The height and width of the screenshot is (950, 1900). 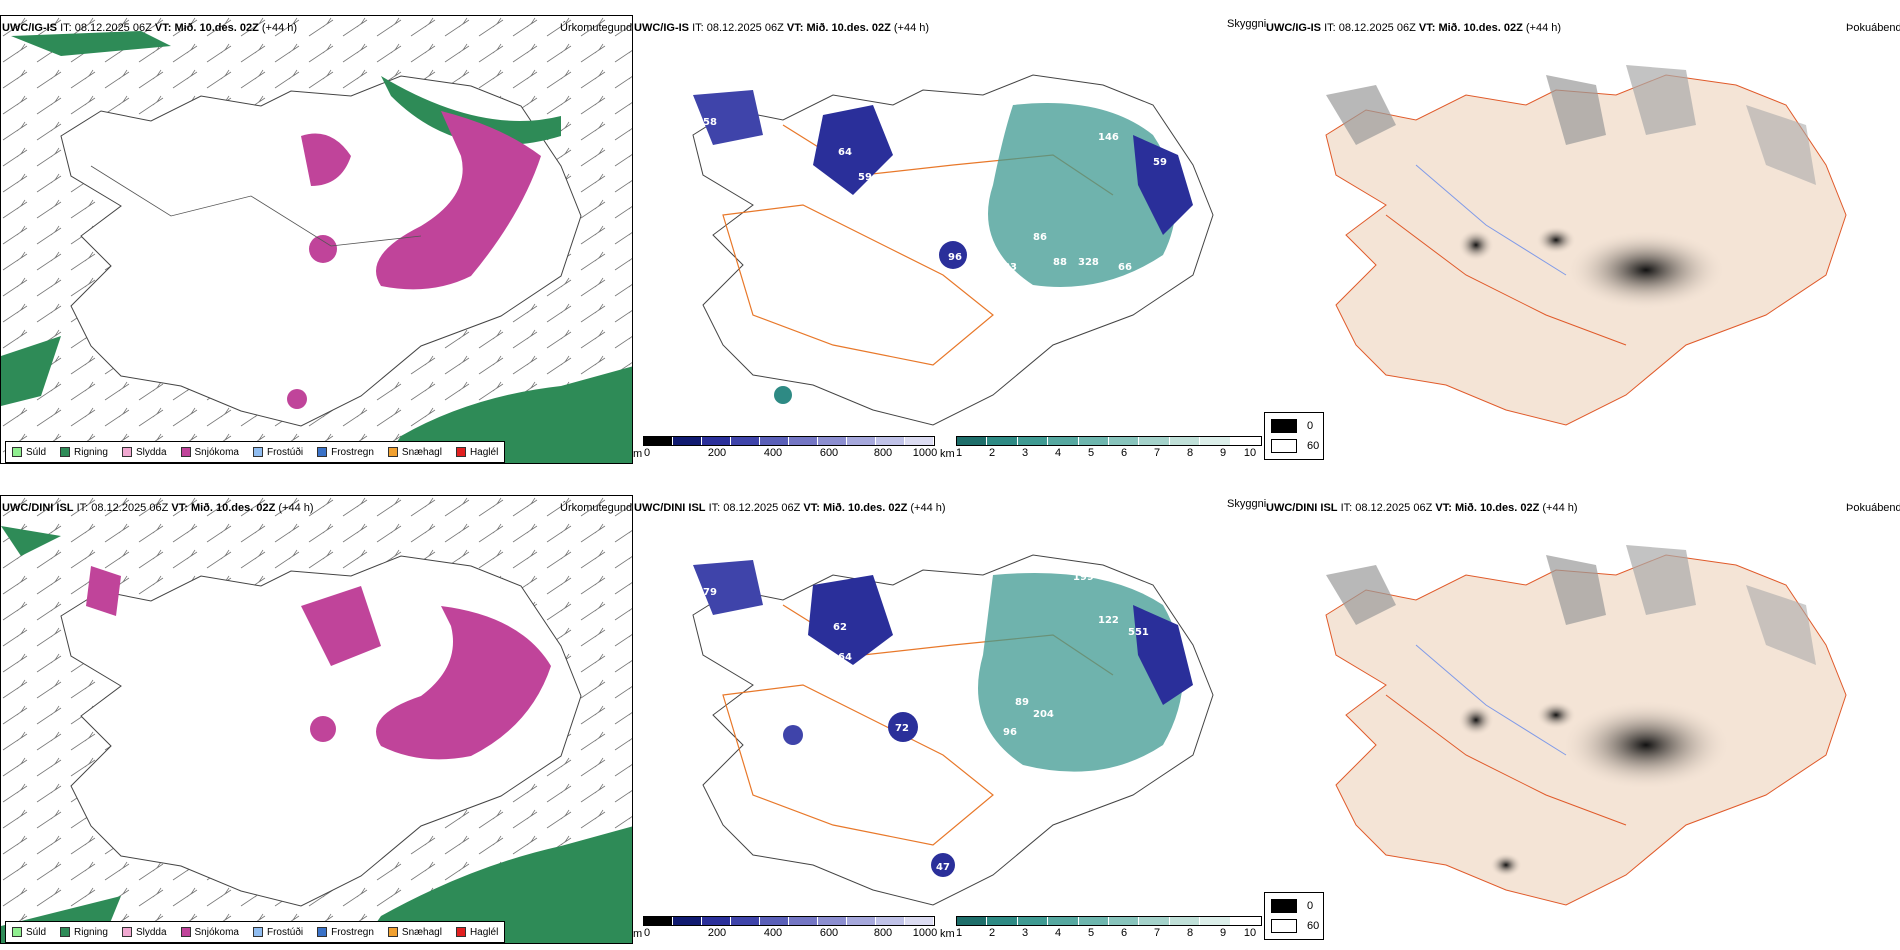 What do you see at coordinates (943, 867) in the screenshot?
I see `svg-text: 47` at bounding box center [943, 867].